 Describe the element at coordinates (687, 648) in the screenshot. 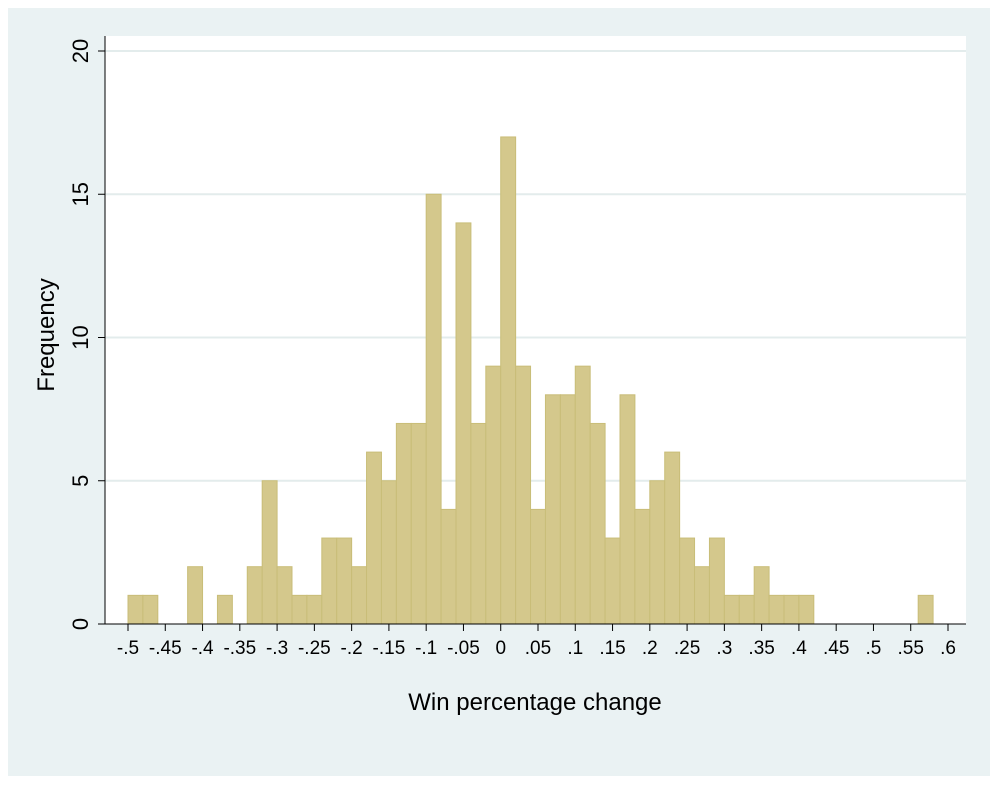

I see `x-tick-label: .25` at that location.